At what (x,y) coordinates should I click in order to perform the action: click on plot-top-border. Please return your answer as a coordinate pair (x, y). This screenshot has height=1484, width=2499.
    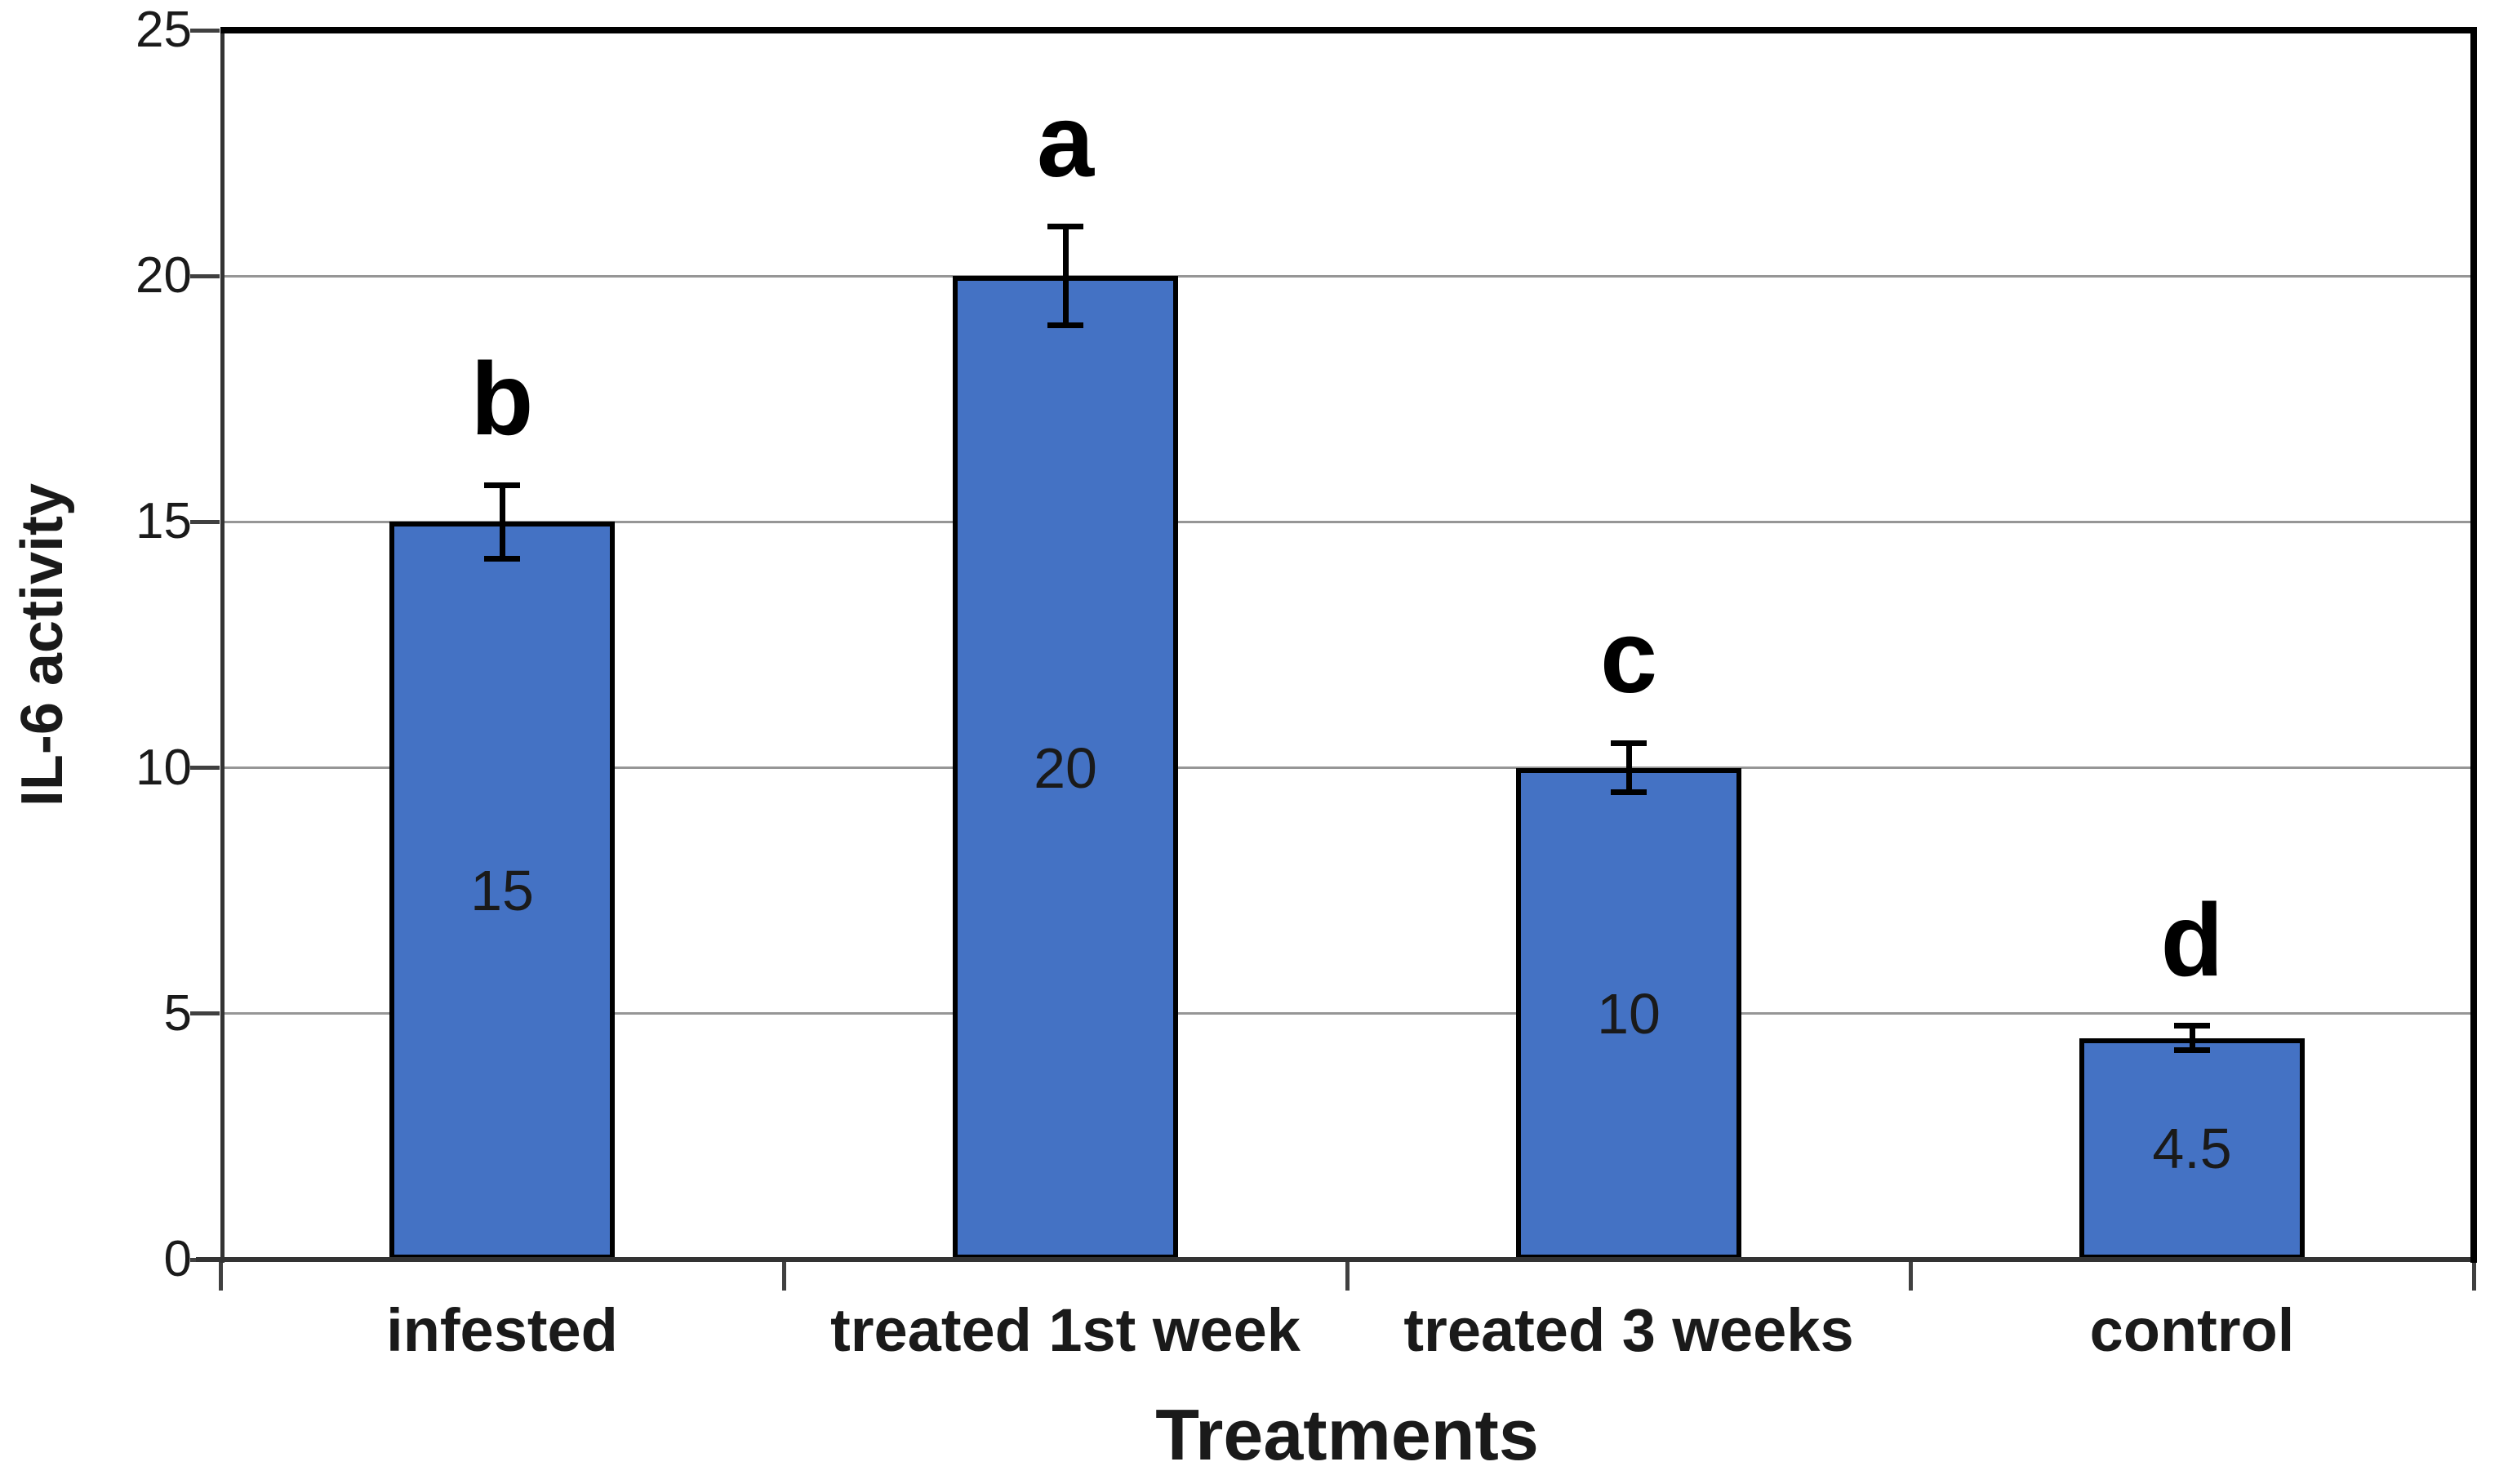
    Looking at the image, I should click on (1347, 30).